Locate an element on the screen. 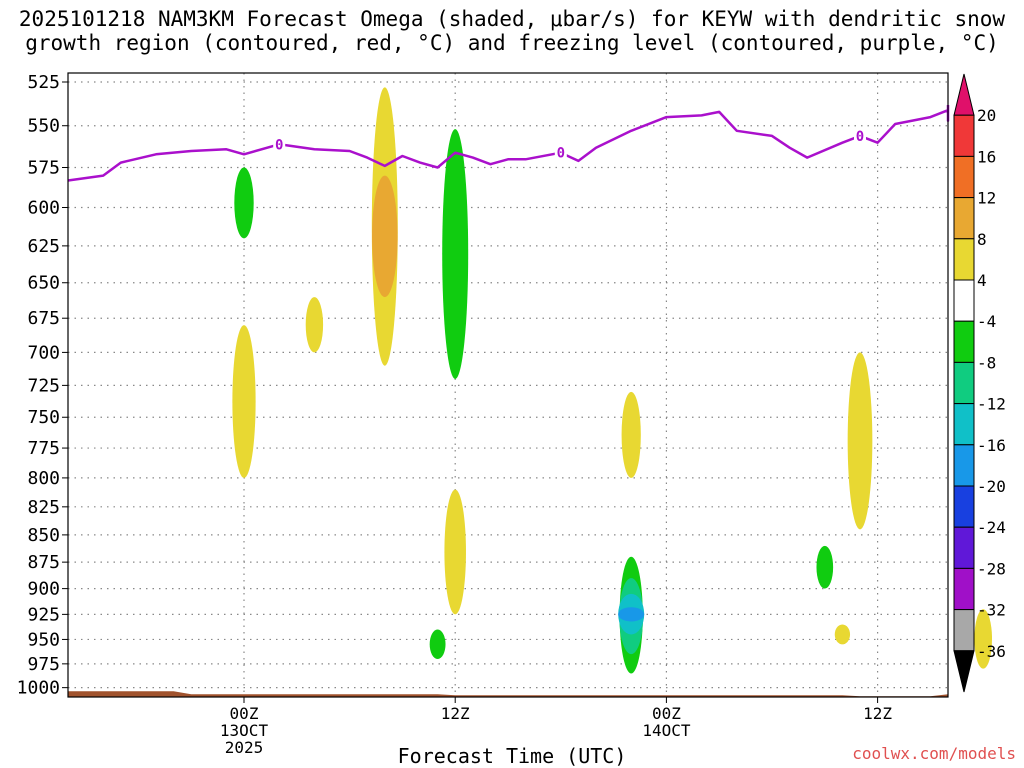 The height and width of the screenshot is (768, 1024). colorbar-label: 20 is located at coordinates (986, 115).